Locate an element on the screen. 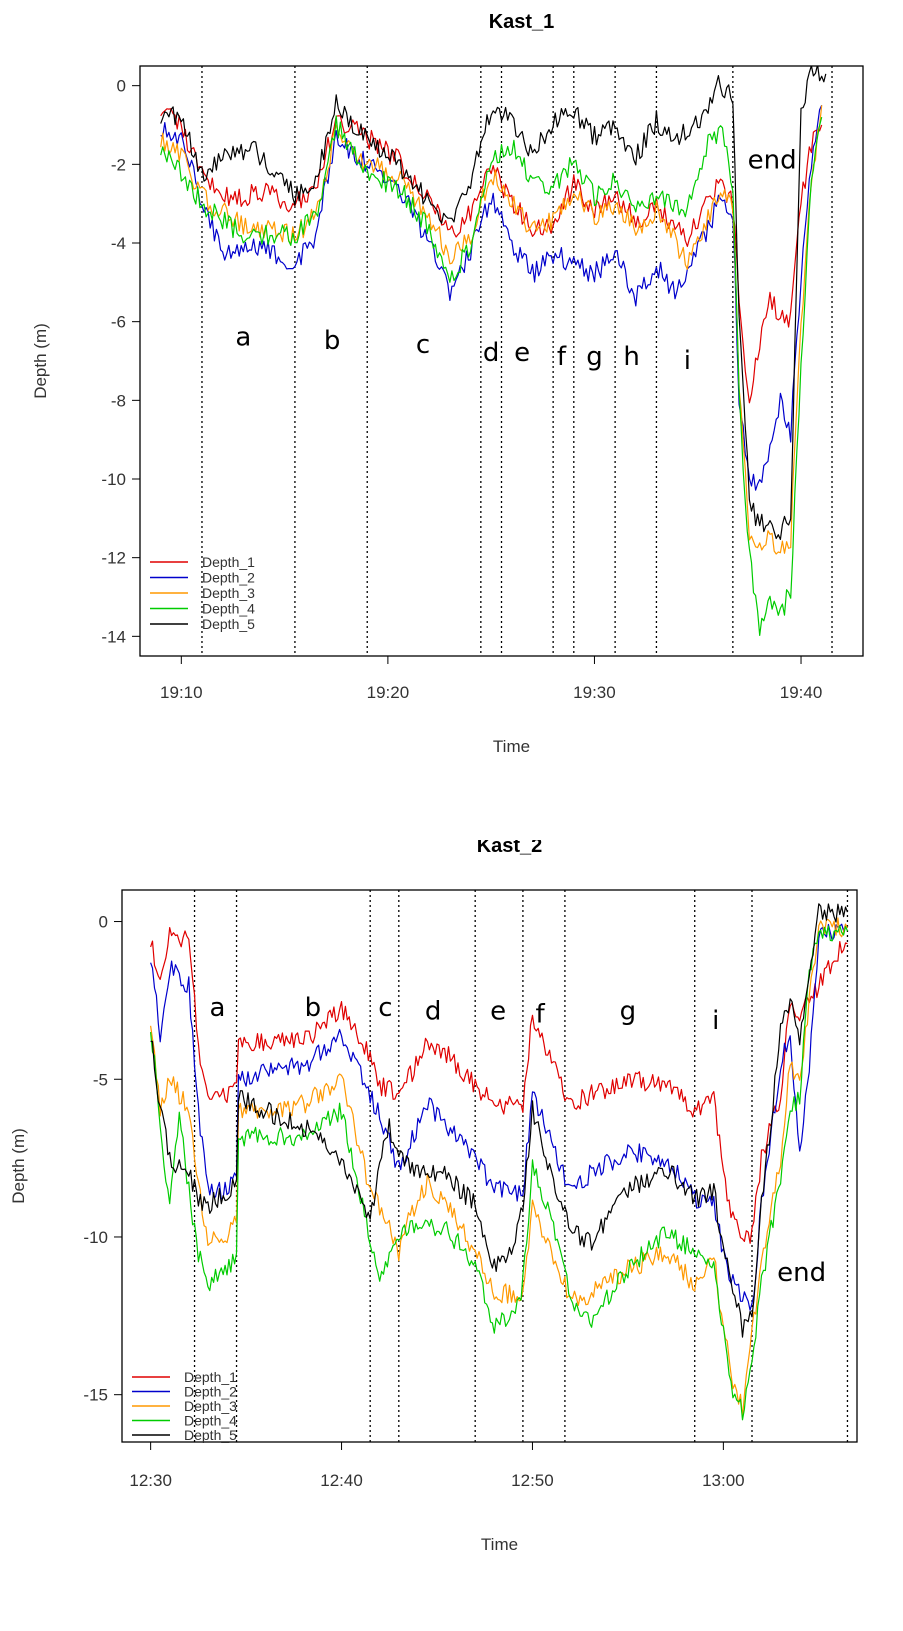 The width and height of the screenshot is (903, 1631). x-tick-label: 19:40 is located at coordinates (801, 692).